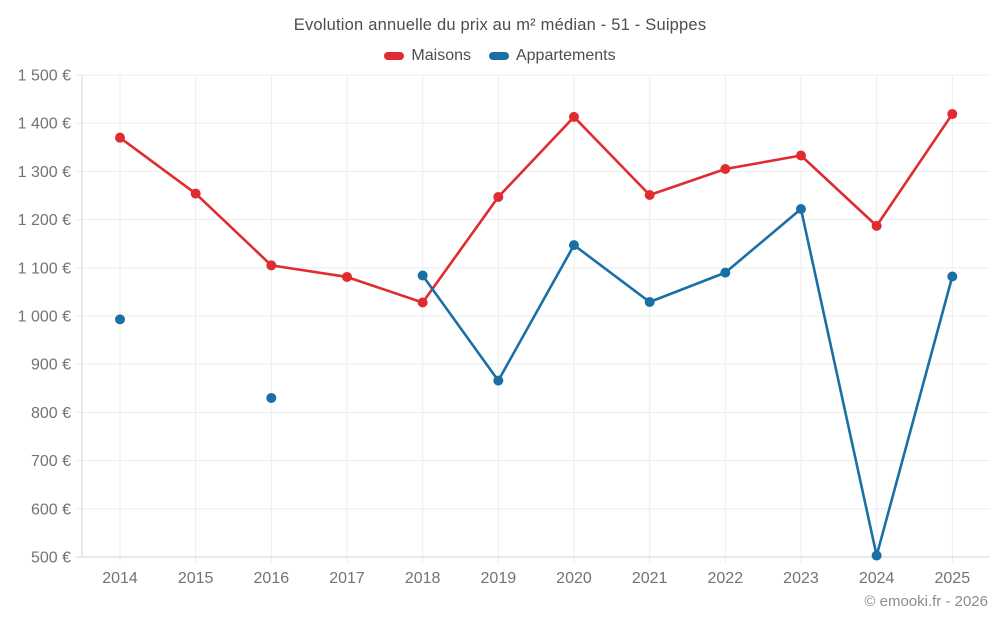 The image size is (1000, 625). I want to click on x-axis-tick-label: 2023, so click(801, 578).